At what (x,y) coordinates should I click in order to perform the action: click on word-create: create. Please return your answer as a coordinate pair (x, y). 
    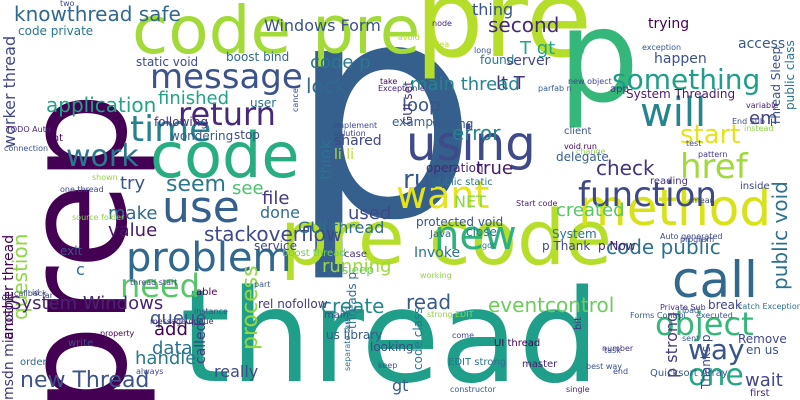
    Looking at the image, I should click on (353, 306).